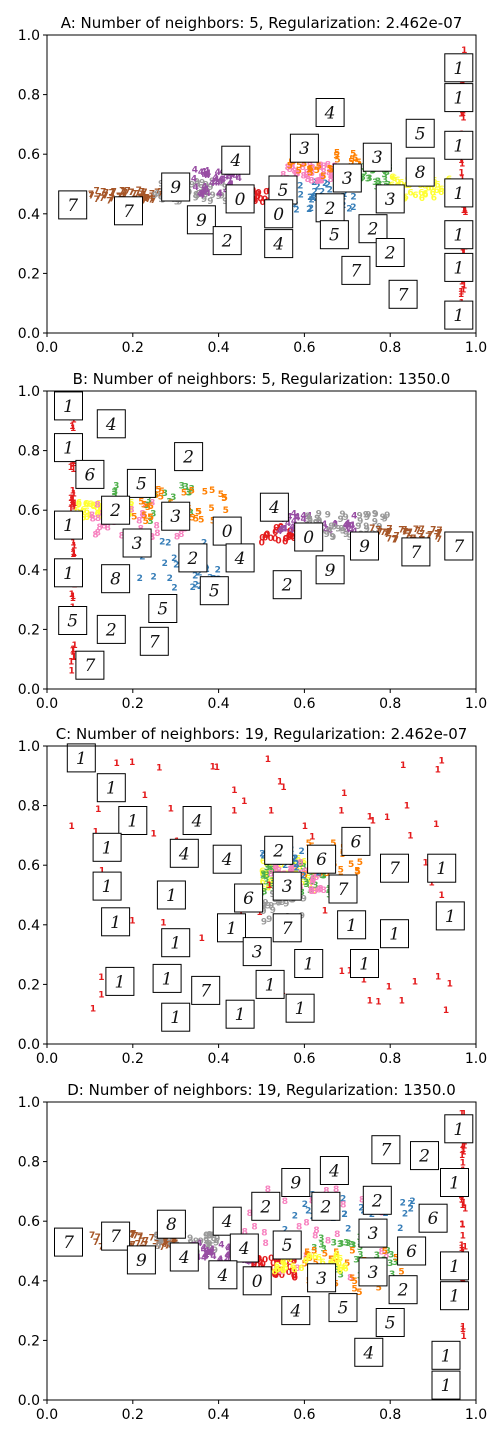 The image size is (504, 1440). What do you see at coordinates (321, 1279) in the screenshot?
I see `thumbnail-digit: 3` at bounding box center [321, 1279].